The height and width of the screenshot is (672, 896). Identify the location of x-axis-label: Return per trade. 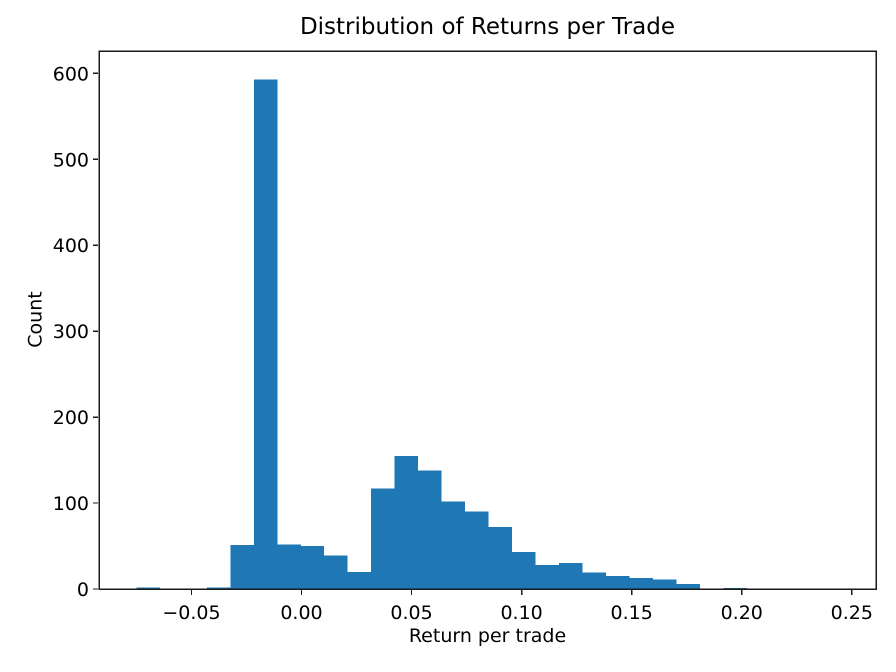
(487, 636).